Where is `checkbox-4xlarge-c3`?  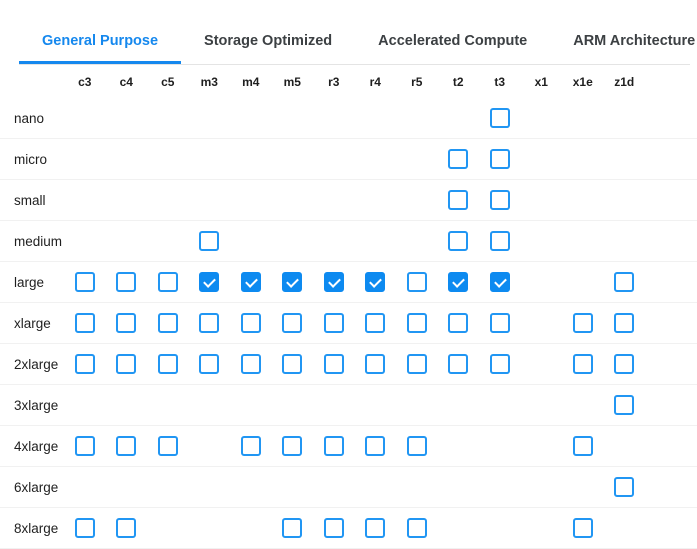
checkbox-4xlarge-c3 is located at coordinates (84, 446).